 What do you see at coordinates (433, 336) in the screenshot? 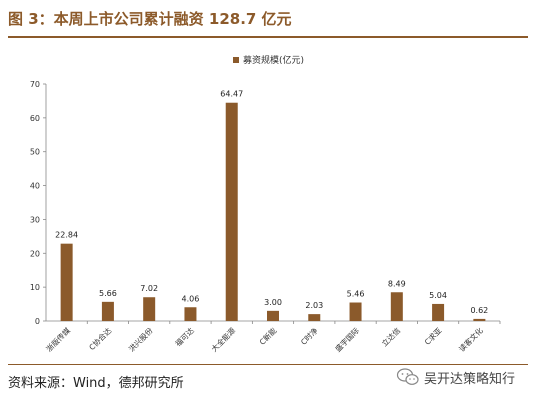
I see `category-label: C求亚` at bounding box center [433, 336].